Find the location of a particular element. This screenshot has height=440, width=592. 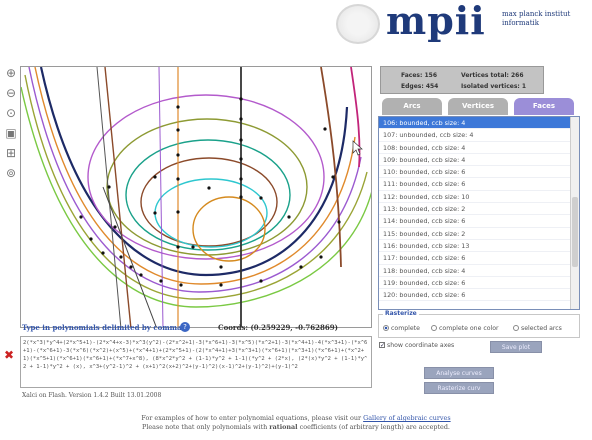

tab-arcs: Arcs is located at coordinates (412, 106).